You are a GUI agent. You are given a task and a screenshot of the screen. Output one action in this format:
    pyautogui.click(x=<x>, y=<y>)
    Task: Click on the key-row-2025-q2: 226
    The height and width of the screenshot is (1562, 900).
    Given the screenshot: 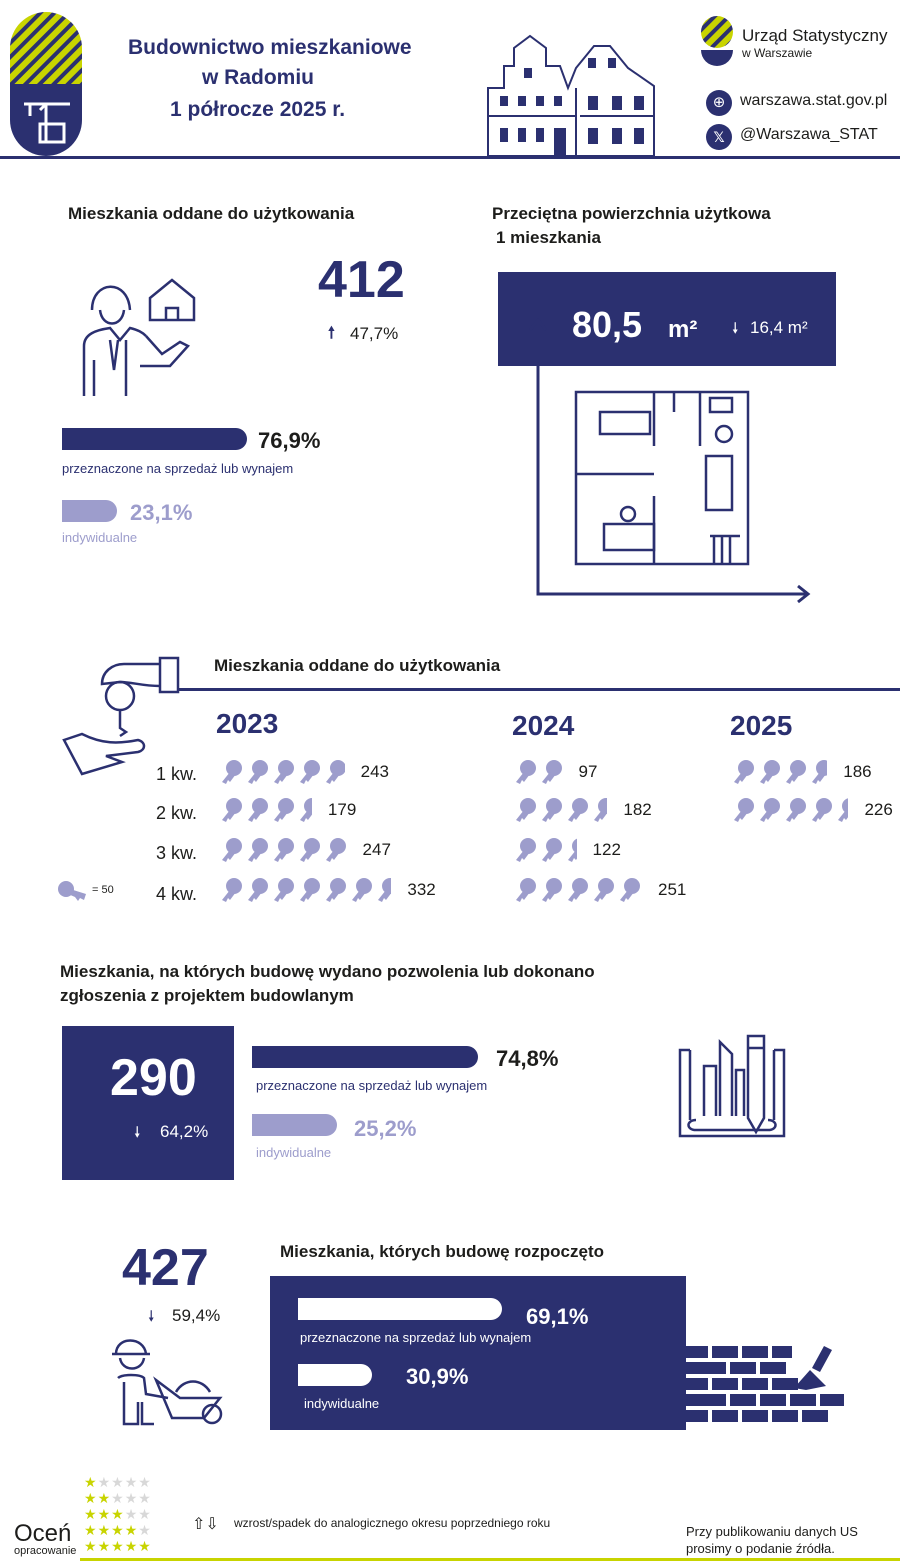 What is the action you would take?
    pyautogui.click(x=812, y=810)
    